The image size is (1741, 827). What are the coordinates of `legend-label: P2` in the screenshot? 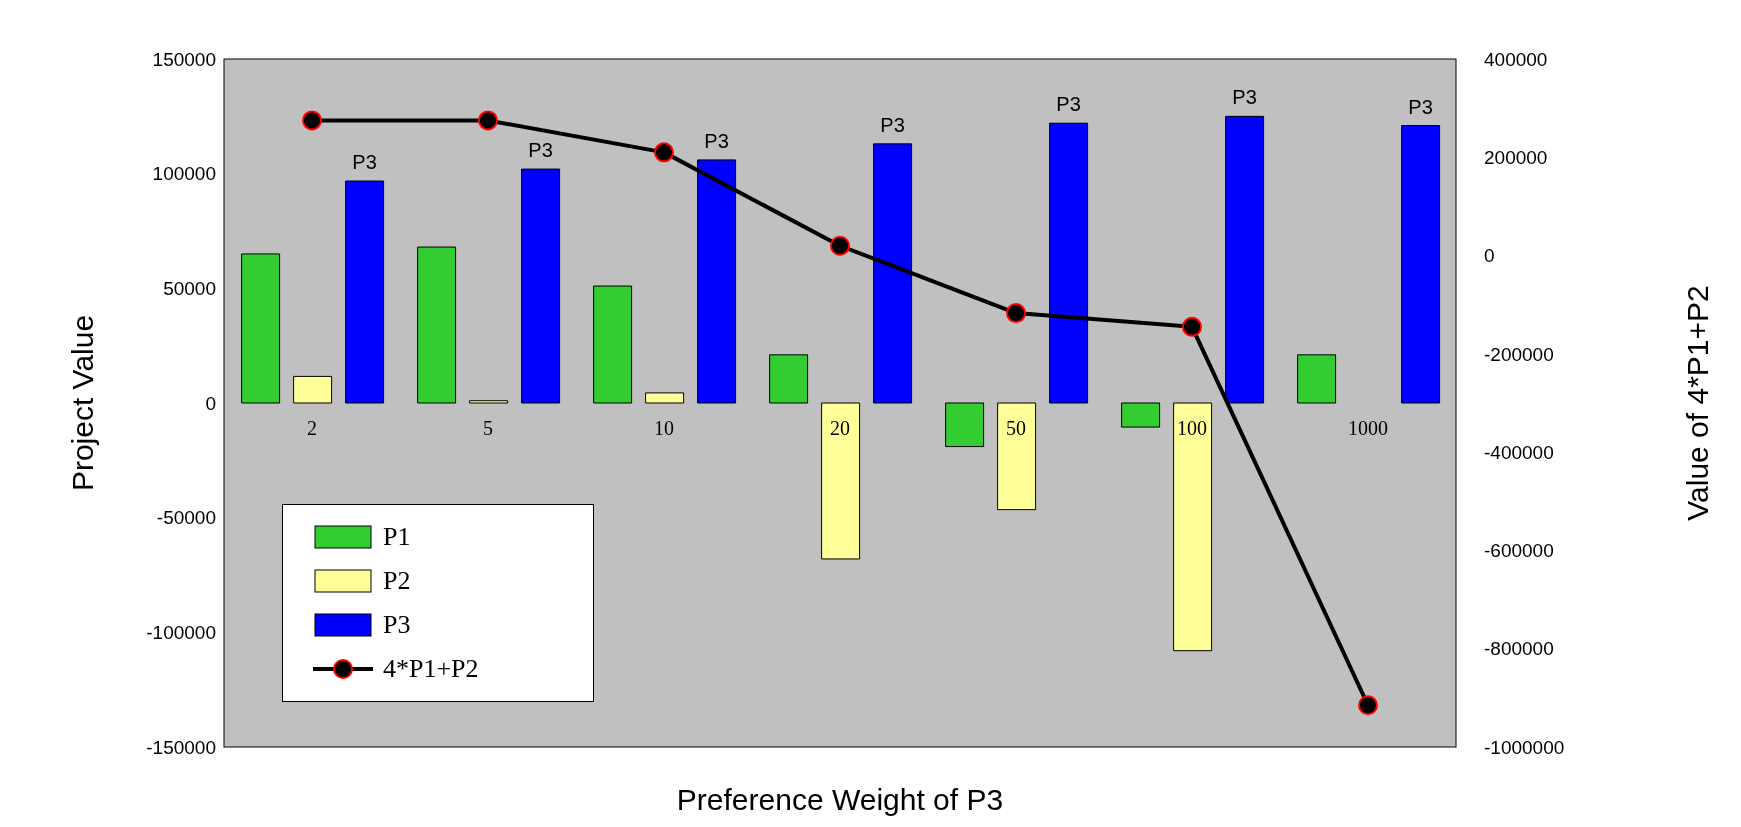 It's located at (397, 581).